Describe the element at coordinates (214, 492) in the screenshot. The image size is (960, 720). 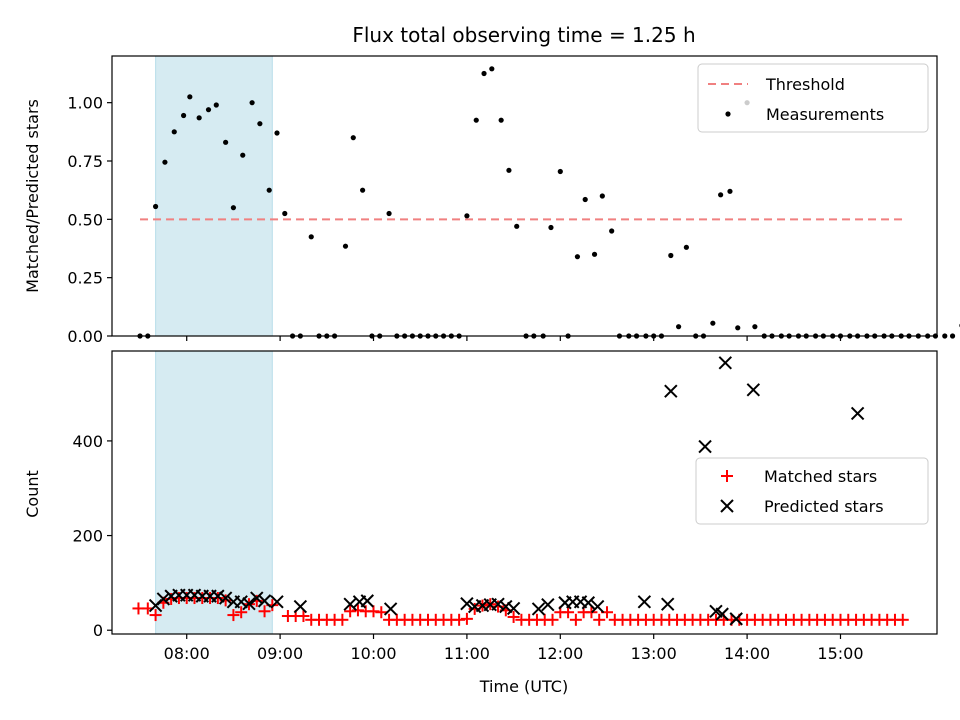
I see `bottom-highlight-span` at that location.